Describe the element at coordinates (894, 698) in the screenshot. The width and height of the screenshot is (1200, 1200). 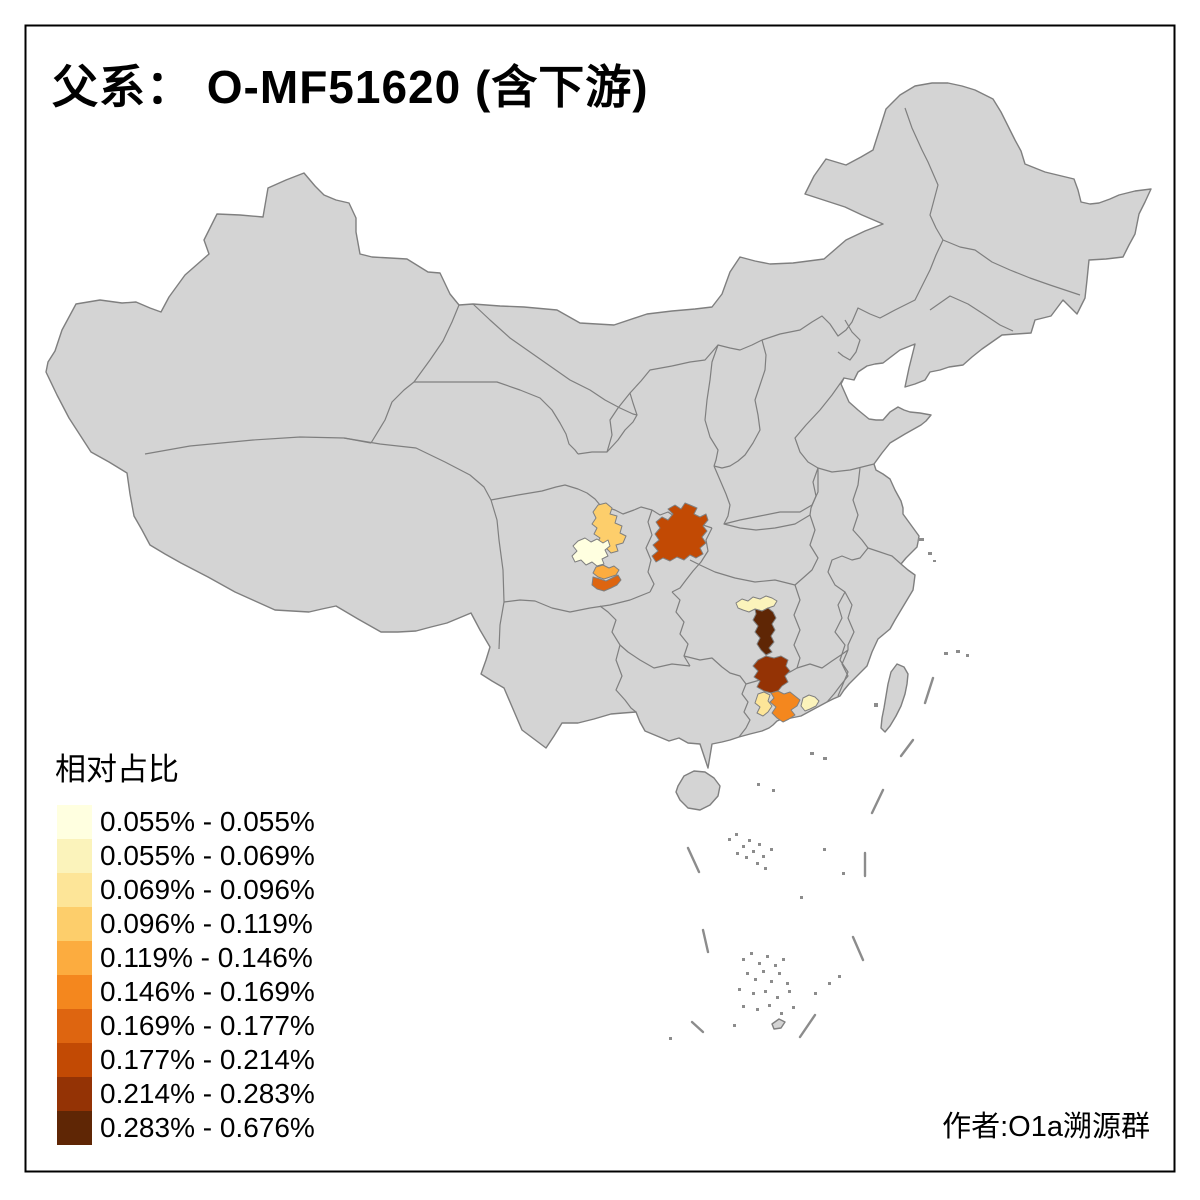
I see `taiwan-island` at that location.